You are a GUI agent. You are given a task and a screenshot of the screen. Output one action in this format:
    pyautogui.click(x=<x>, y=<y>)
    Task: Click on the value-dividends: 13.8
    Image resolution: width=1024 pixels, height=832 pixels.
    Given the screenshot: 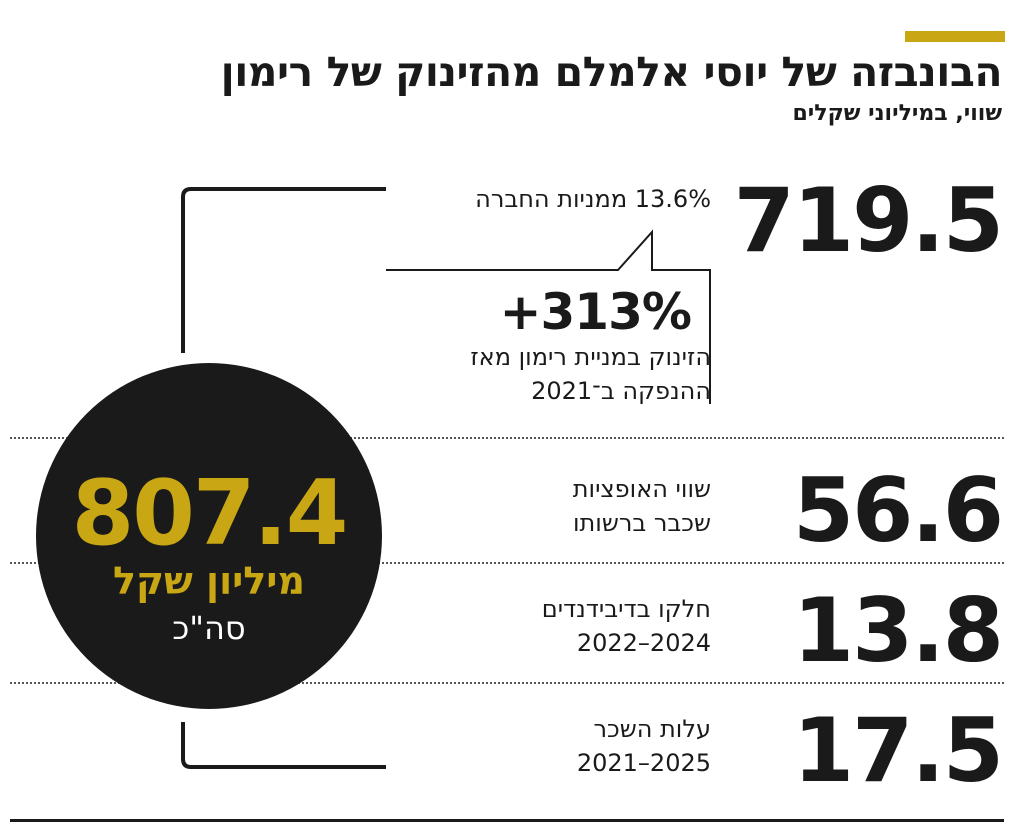 What is the action you would take?
    pyautogui.click(x=898, y=630)
    